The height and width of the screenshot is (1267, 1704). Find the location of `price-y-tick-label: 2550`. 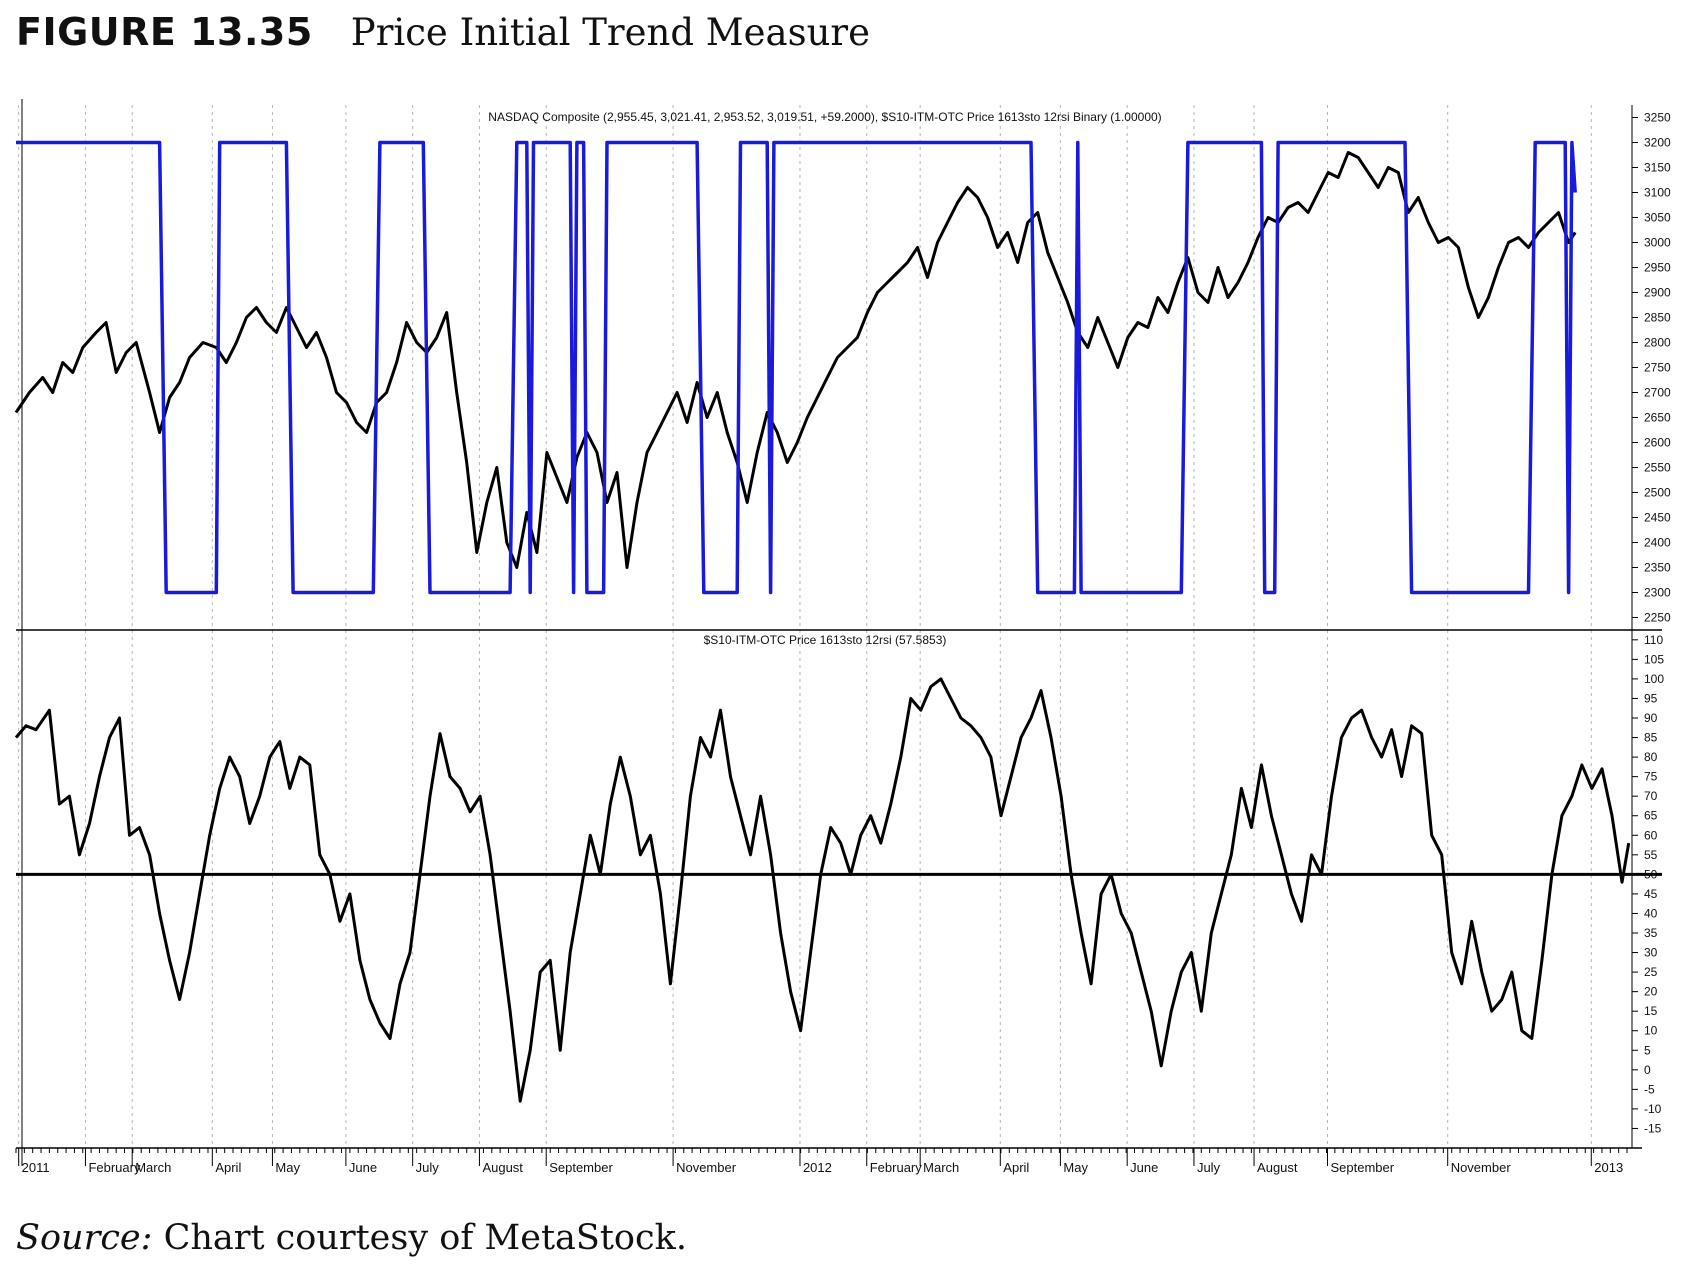

price-y-tick-label: 2550 is located at coordinates (1657, 468).